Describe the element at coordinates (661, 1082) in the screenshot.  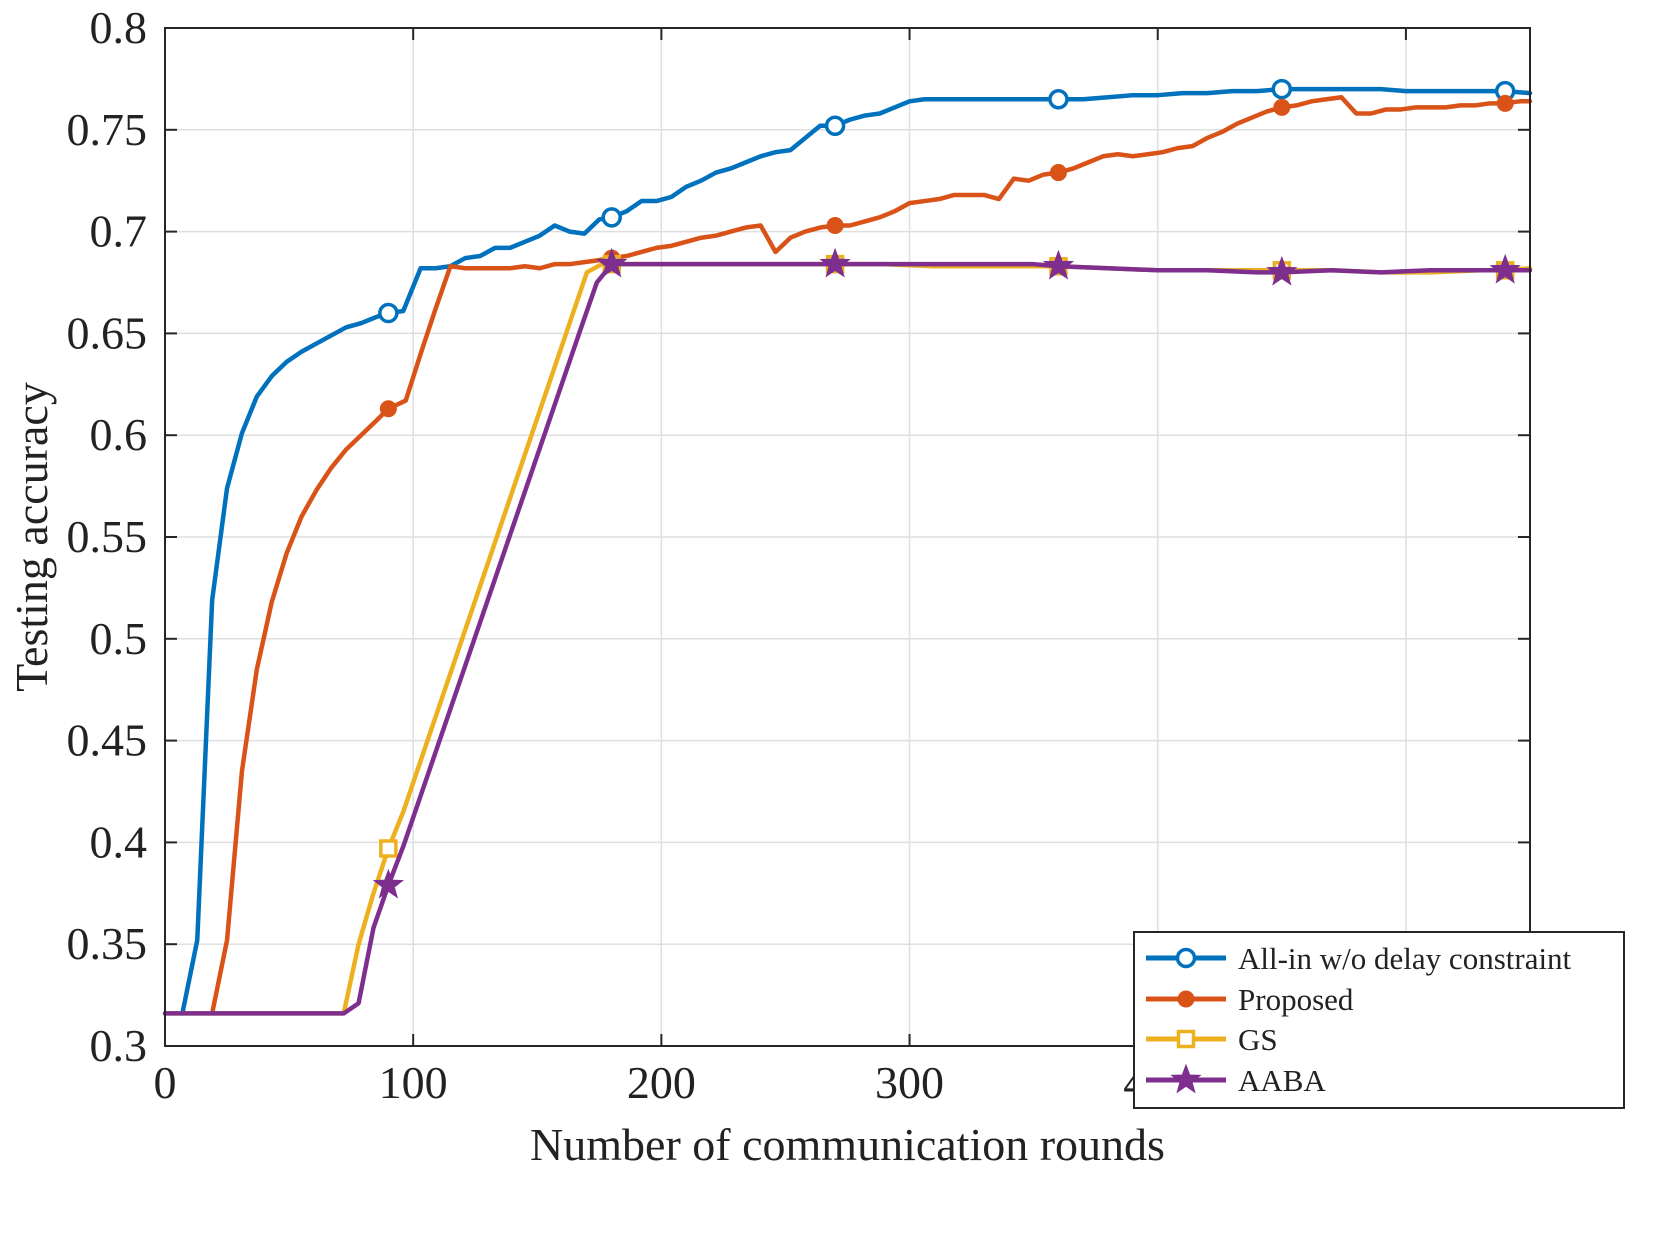
I see `x-tick-label: 200` at that location.